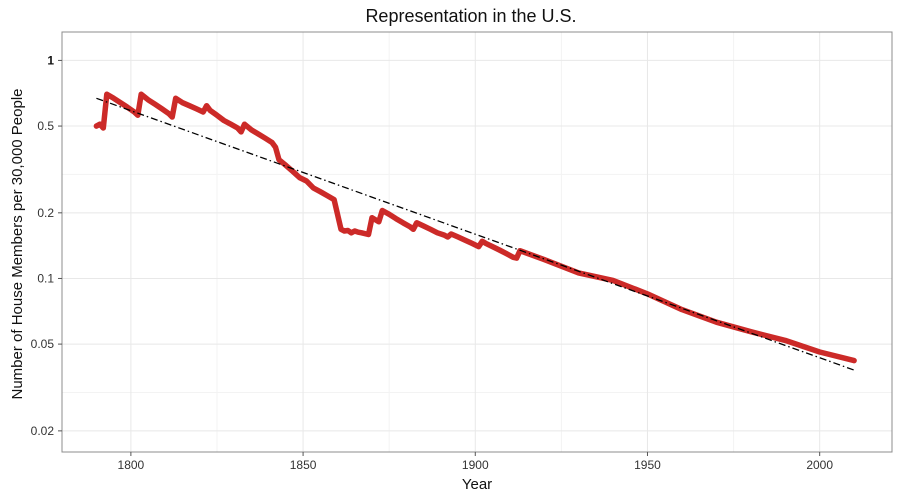 Image resolution: width=900 pixels, height=500 pixels. I want to click on y-axis: 0.02 0.05 0.1 0.2 0.5 1, so click(46, 245).